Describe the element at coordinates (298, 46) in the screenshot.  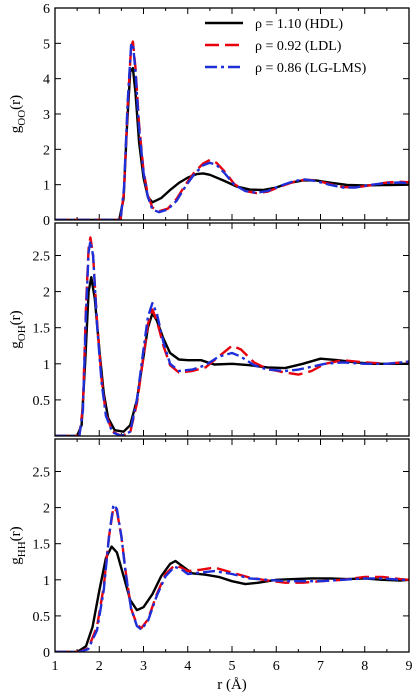
I see `legend-label-ldl: ρ = 0.92 (LDL)` at that location.